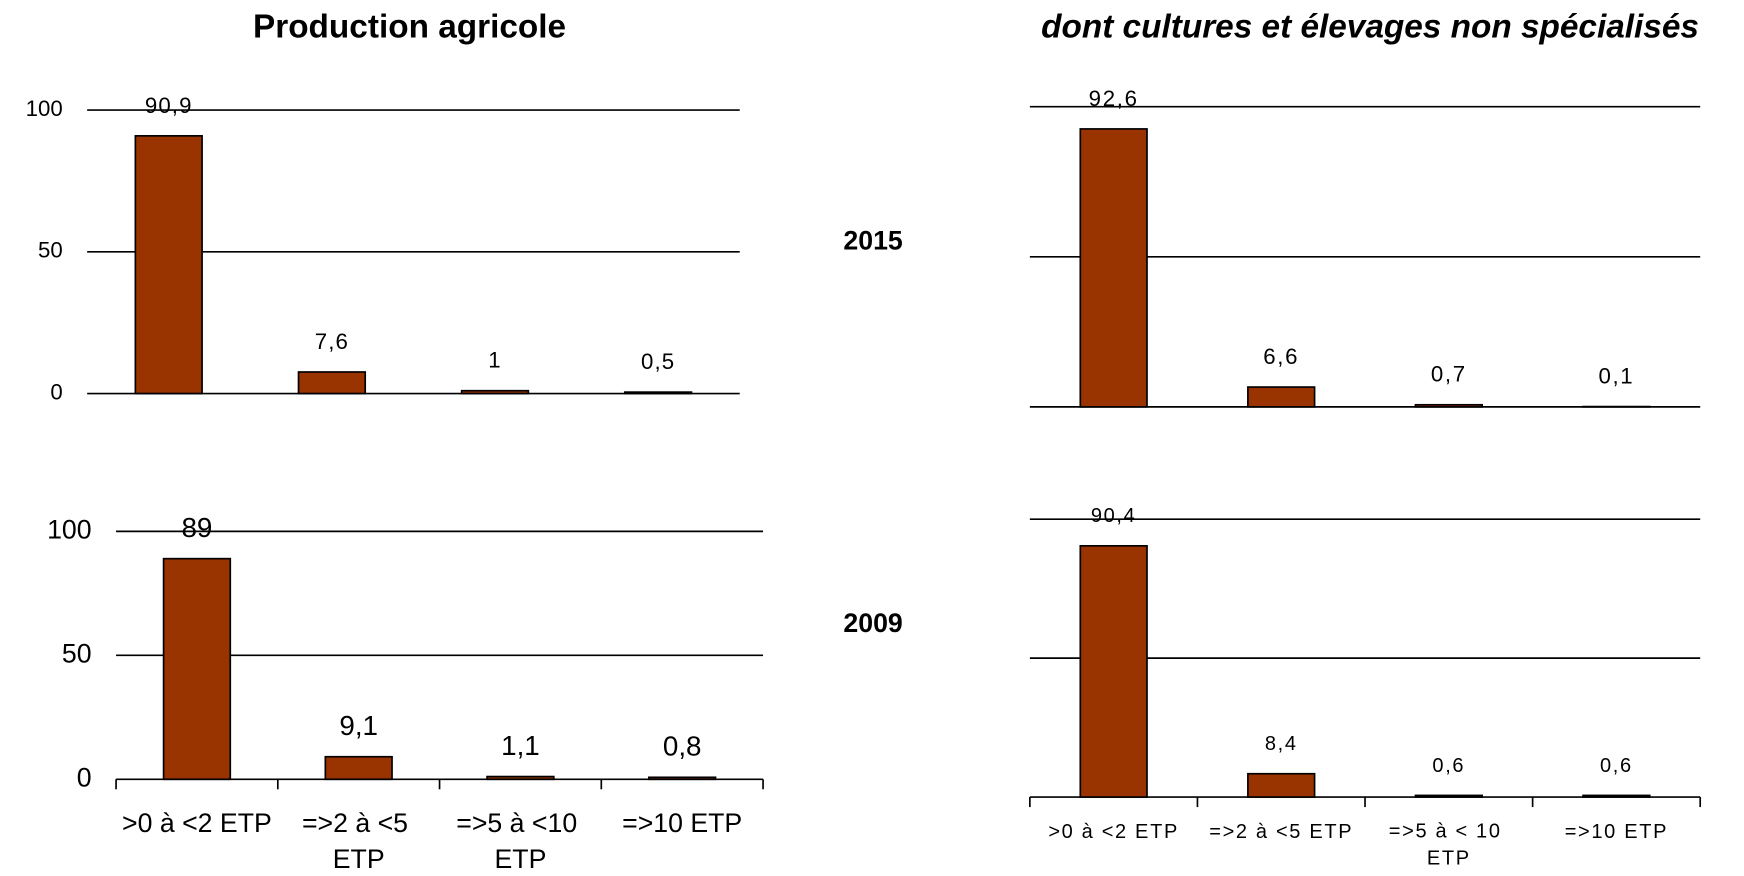 This screenshot has height=876, width=1744. Describe the element at coordinates (1281, 744) in the screenshot. I see `value-label: 8,4` at that location.